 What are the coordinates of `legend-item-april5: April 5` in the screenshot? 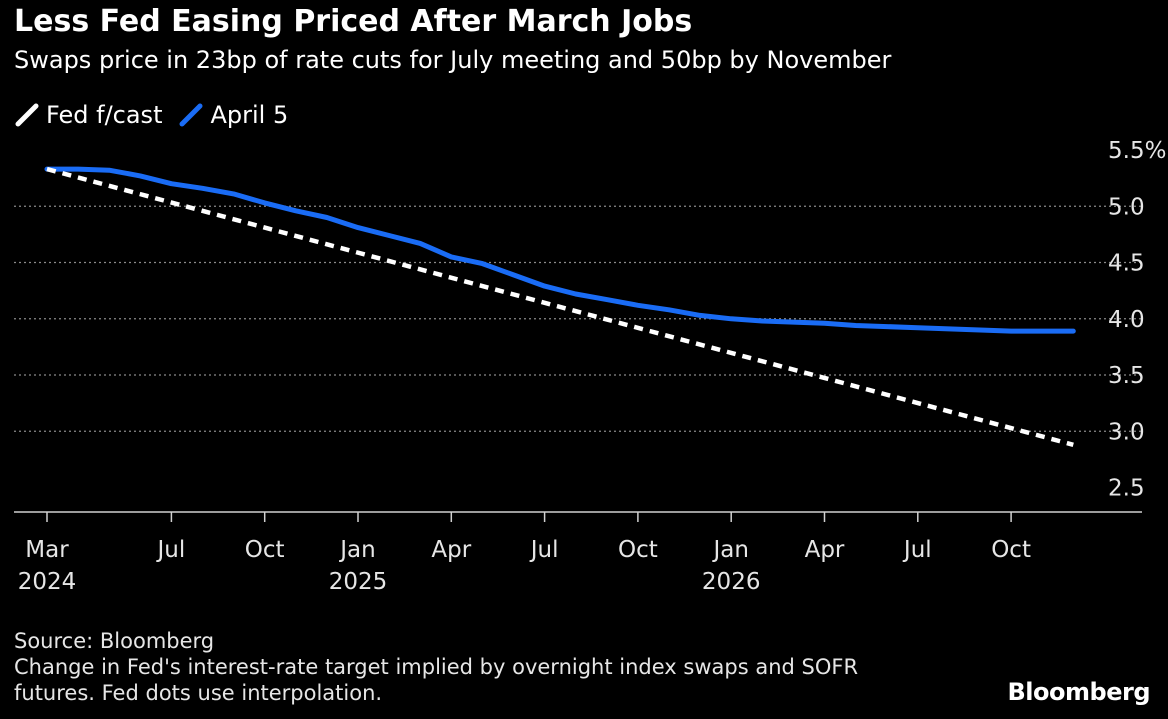 It's located at (233, 115).